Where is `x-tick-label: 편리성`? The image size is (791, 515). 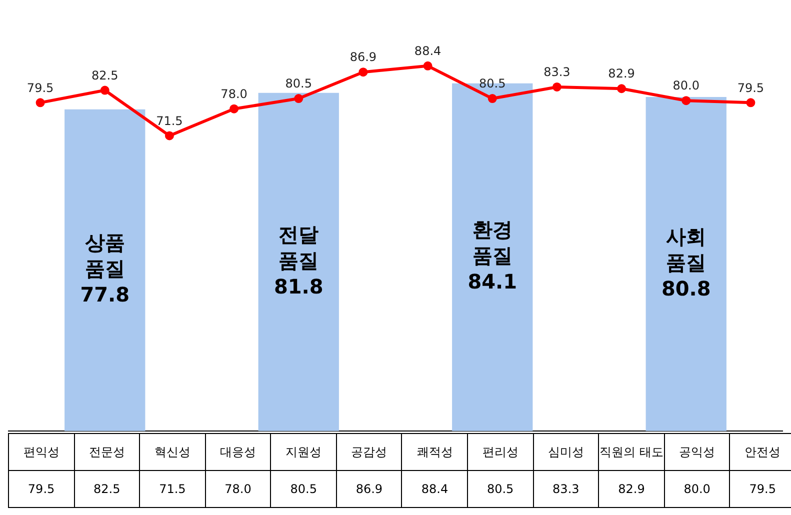 x-tick-label: 편리성 is located at coordinates (501, 452).